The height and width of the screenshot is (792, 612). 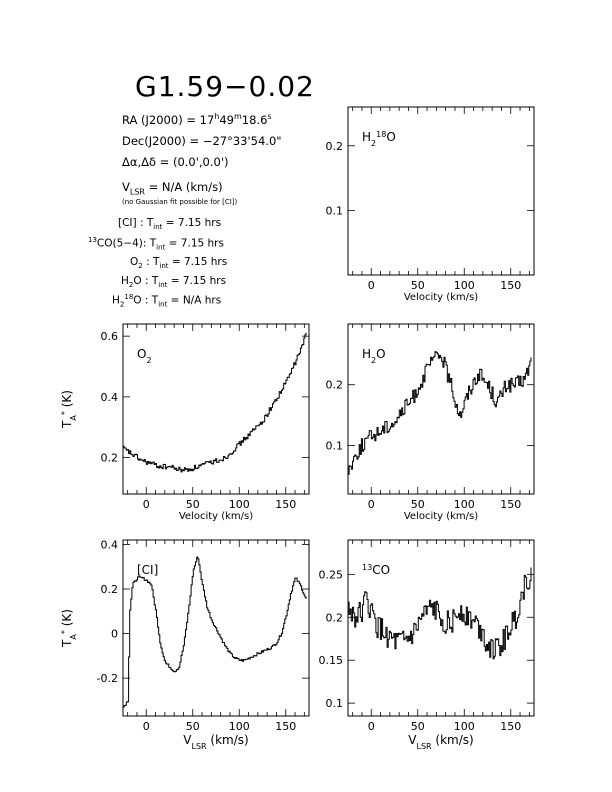 What do you see at coordinates (161, 141) in the screenshot?
I see `dec-label: Dec(J2000) =` at bounding box center [161, 141].